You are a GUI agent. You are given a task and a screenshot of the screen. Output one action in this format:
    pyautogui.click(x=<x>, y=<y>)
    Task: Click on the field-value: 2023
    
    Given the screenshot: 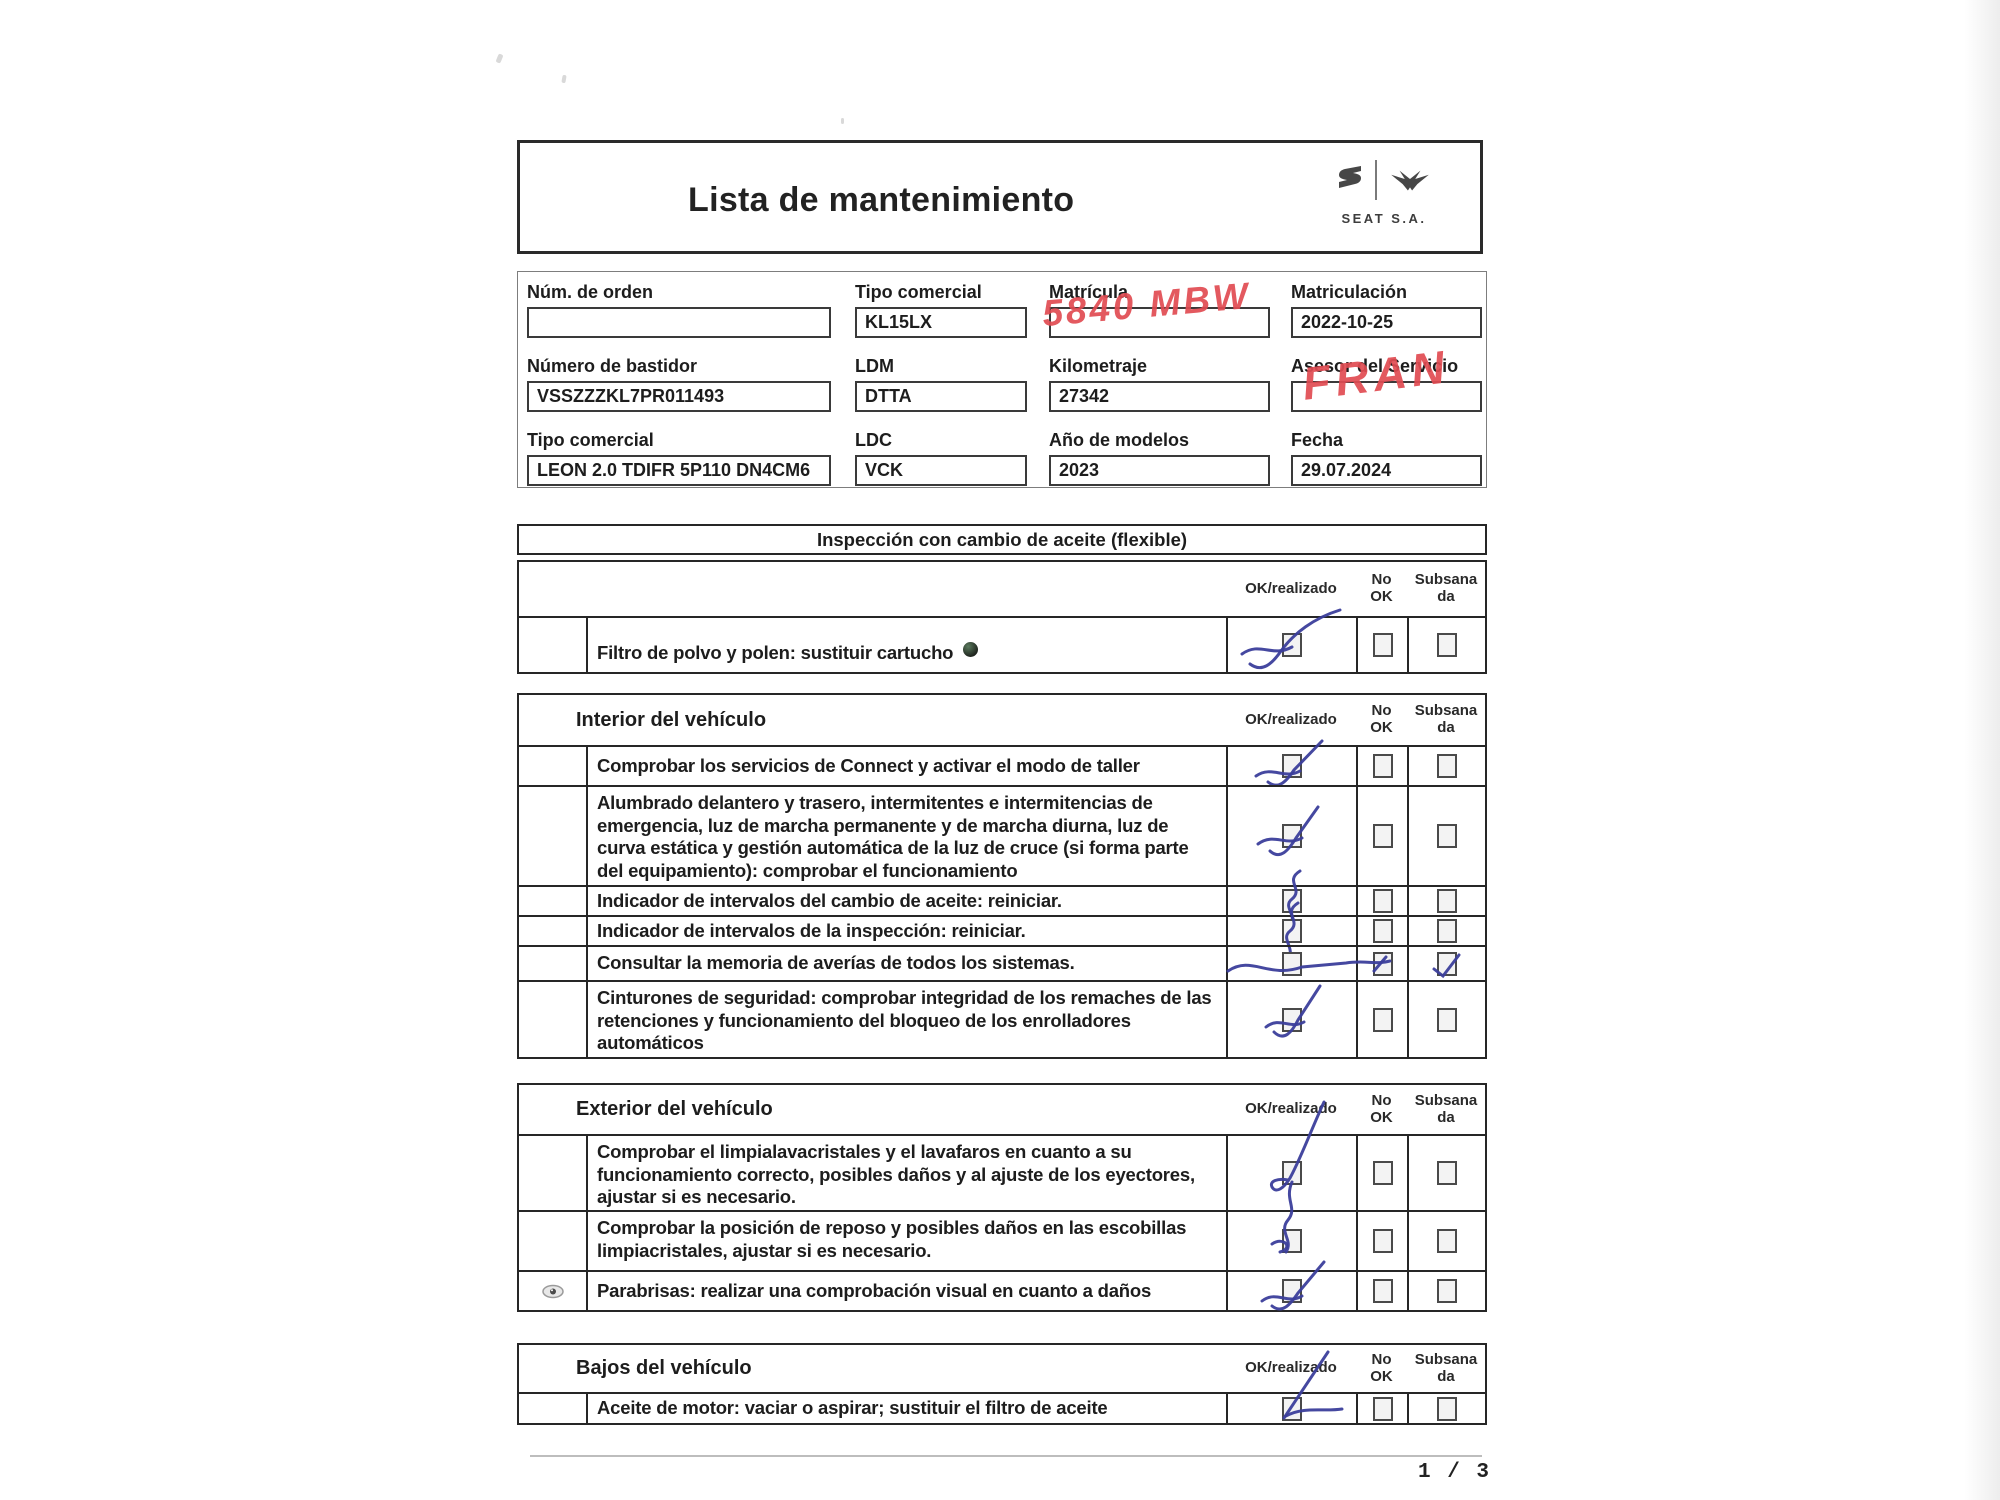 What is the action you would take?
    pyautogui.click(x=1159, y=470)
    